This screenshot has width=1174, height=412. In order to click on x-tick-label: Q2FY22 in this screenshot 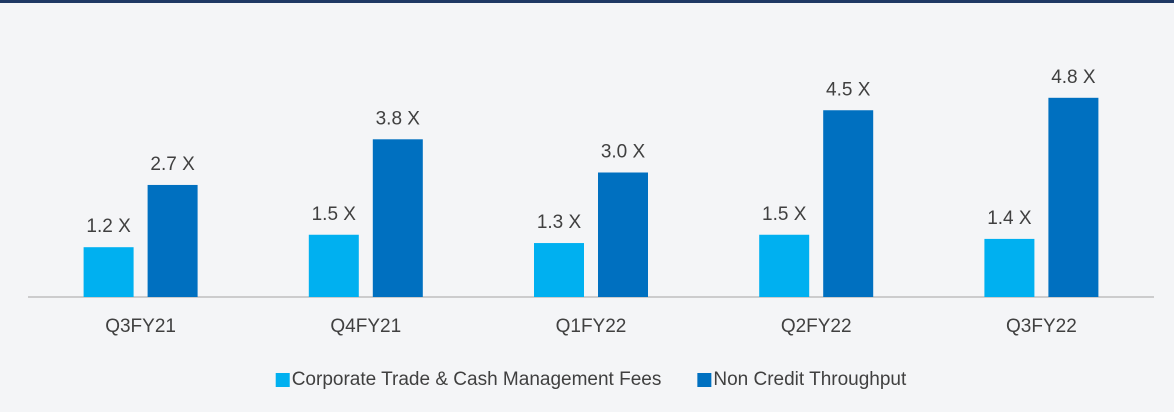, I will do `click(816, 326)`.